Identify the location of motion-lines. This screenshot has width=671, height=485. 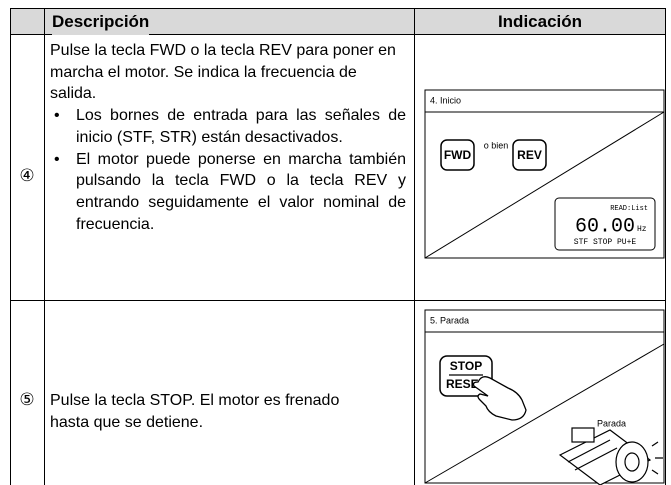
(657, 458).